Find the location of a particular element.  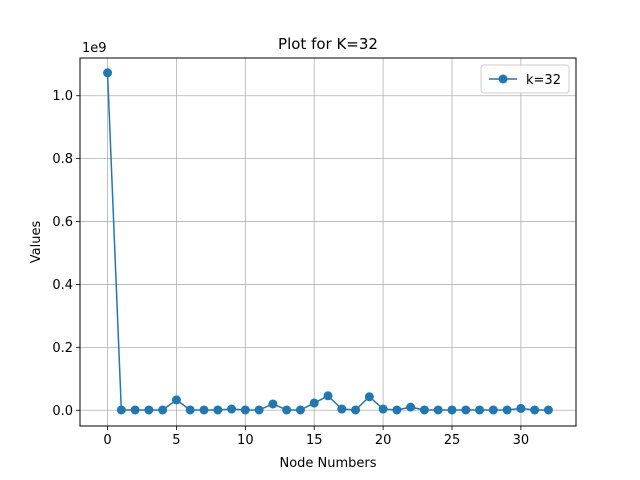

legend: k=32 is located at coordinates (525, 79).